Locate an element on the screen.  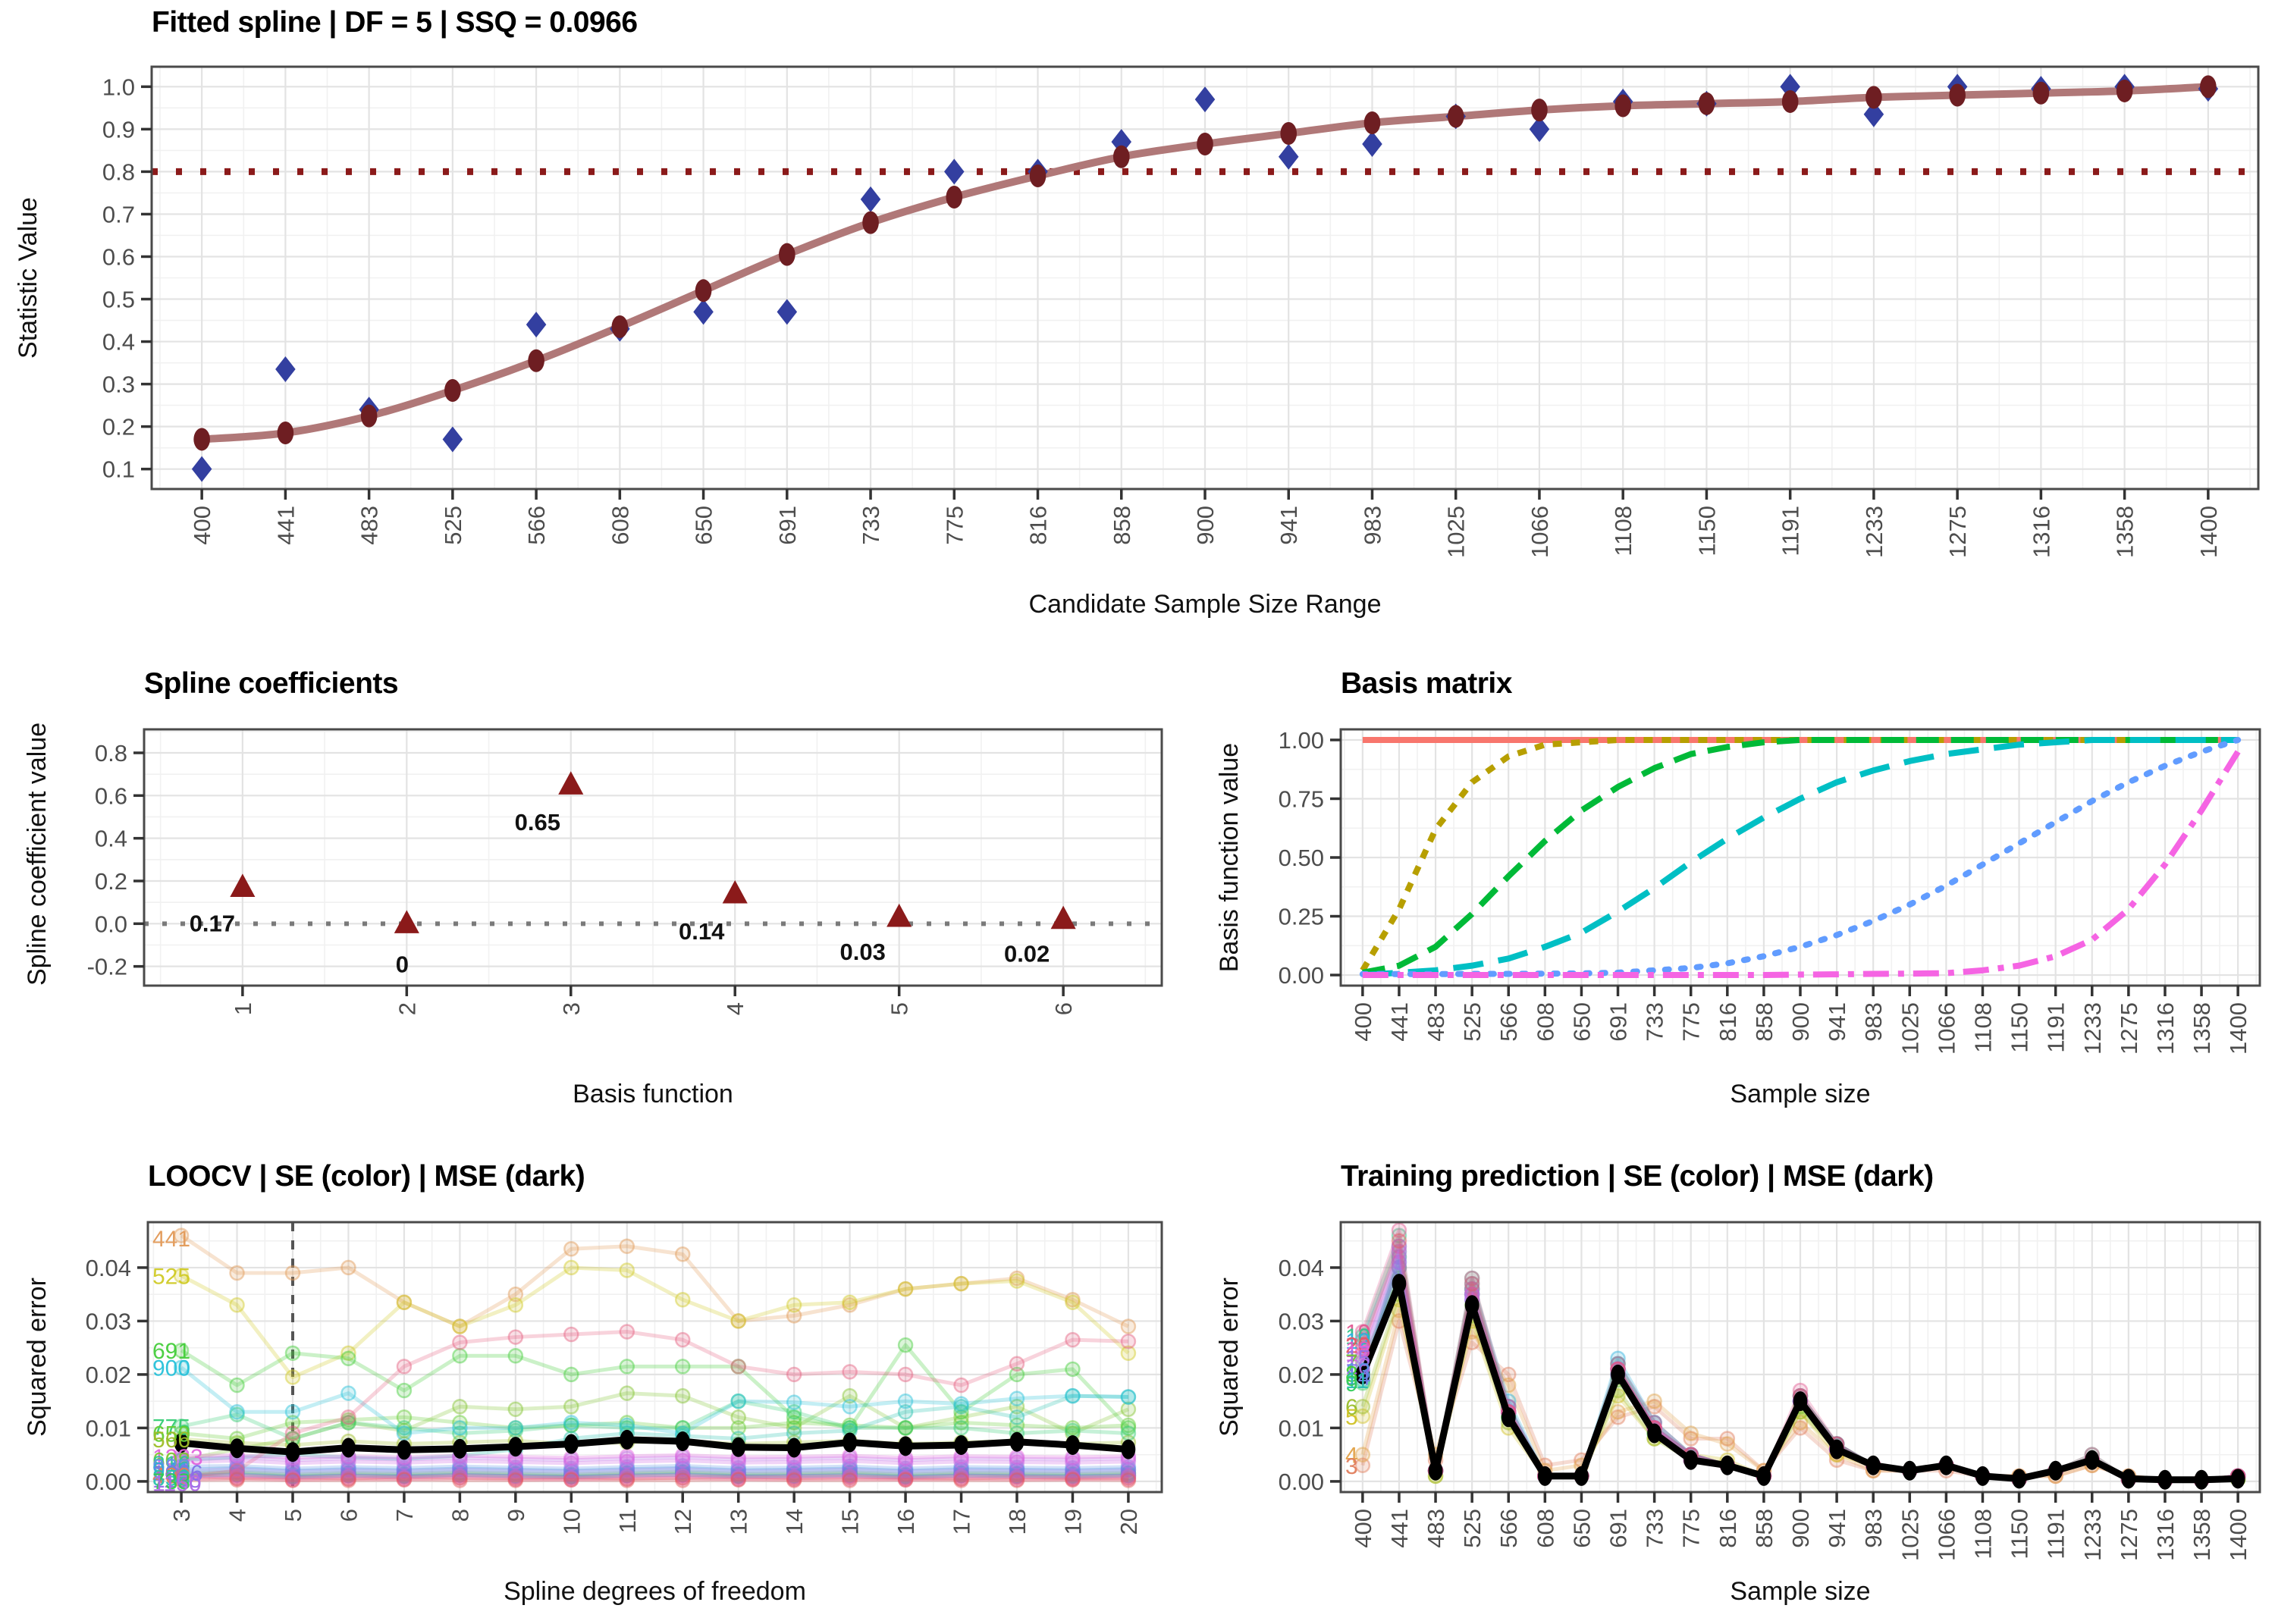
y-tick-label: 0.2 is located at coordinates (118, 427).